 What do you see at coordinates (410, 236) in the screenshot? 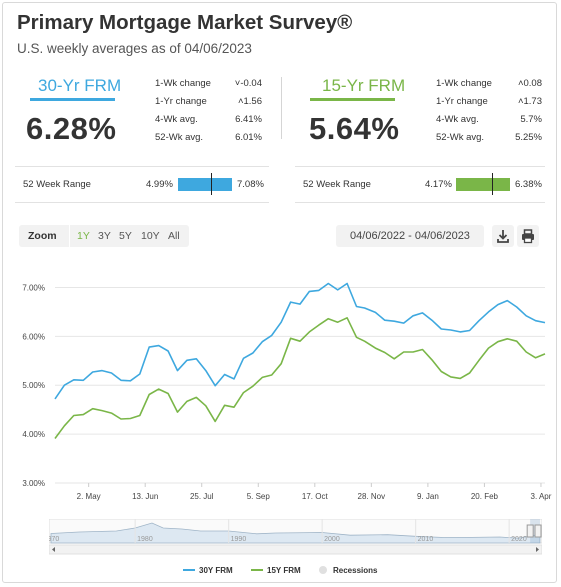
I see `date-range-picker: 04/06/2022 - 04/06/2023` at bounding box center [410, 236].